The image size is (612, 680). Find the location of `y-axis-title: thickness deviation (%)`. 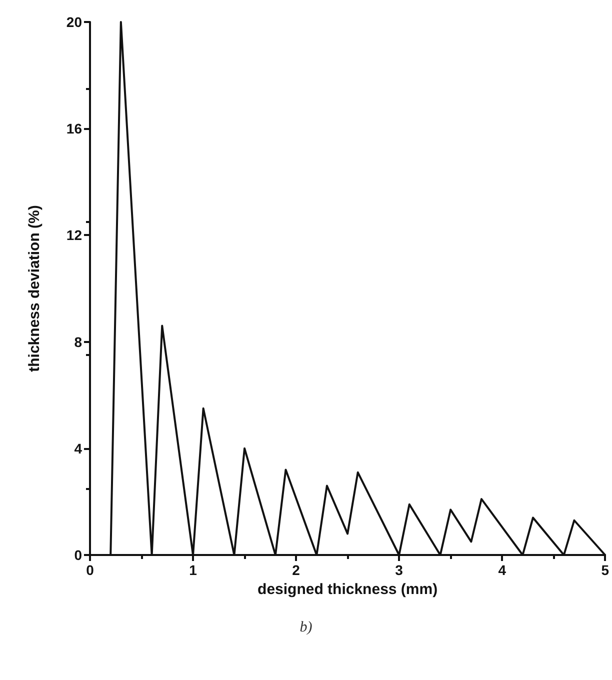

y-axis-title: thickness deviation (%) is located at coordinates (34, 288).